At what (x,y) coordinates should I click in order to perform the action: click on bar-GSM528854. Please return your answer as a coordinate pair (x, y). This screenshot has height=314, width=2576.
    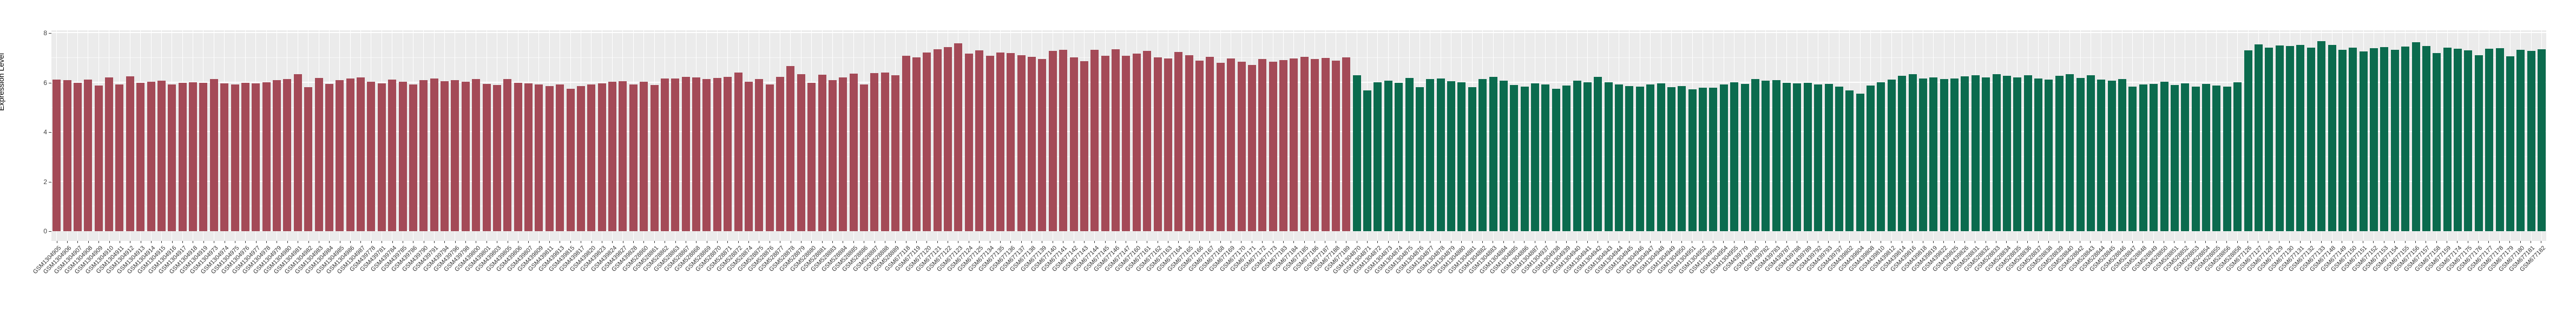
    Looking at the image, I should click on (2206, 157).